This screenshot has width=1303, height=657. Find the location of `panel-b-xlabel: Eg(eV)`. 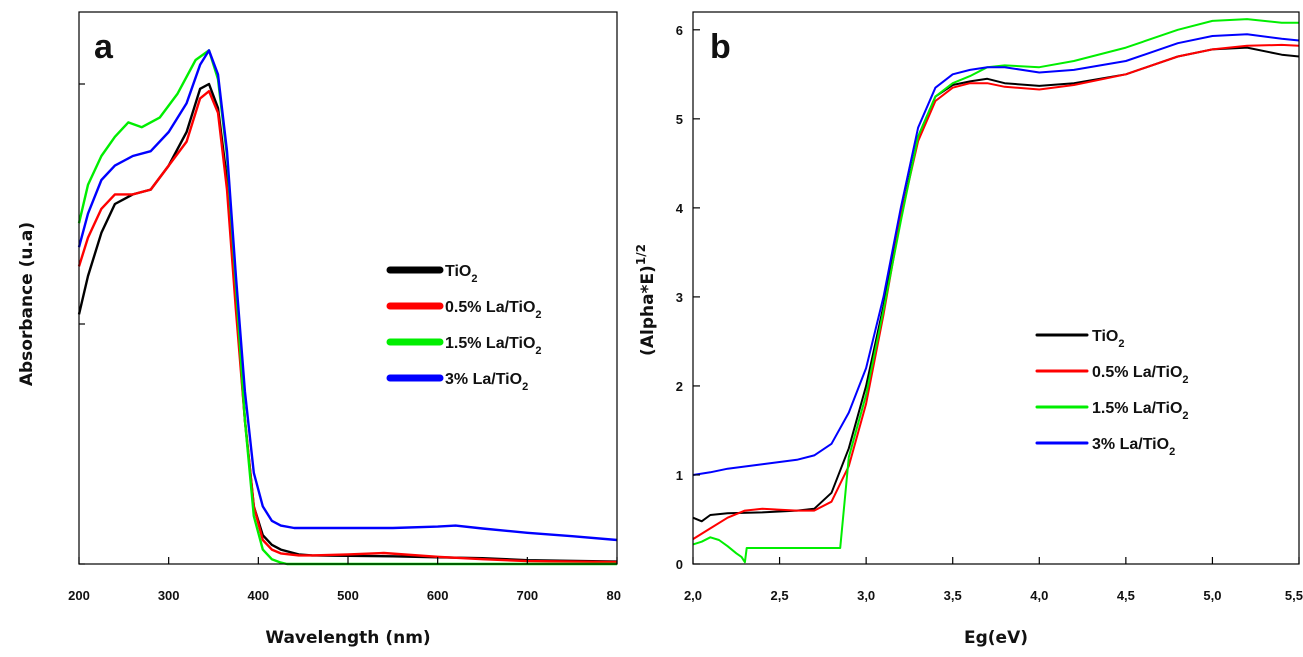

panel-b-xlabel: Eg(eV) is located at coordinates (996, 638).